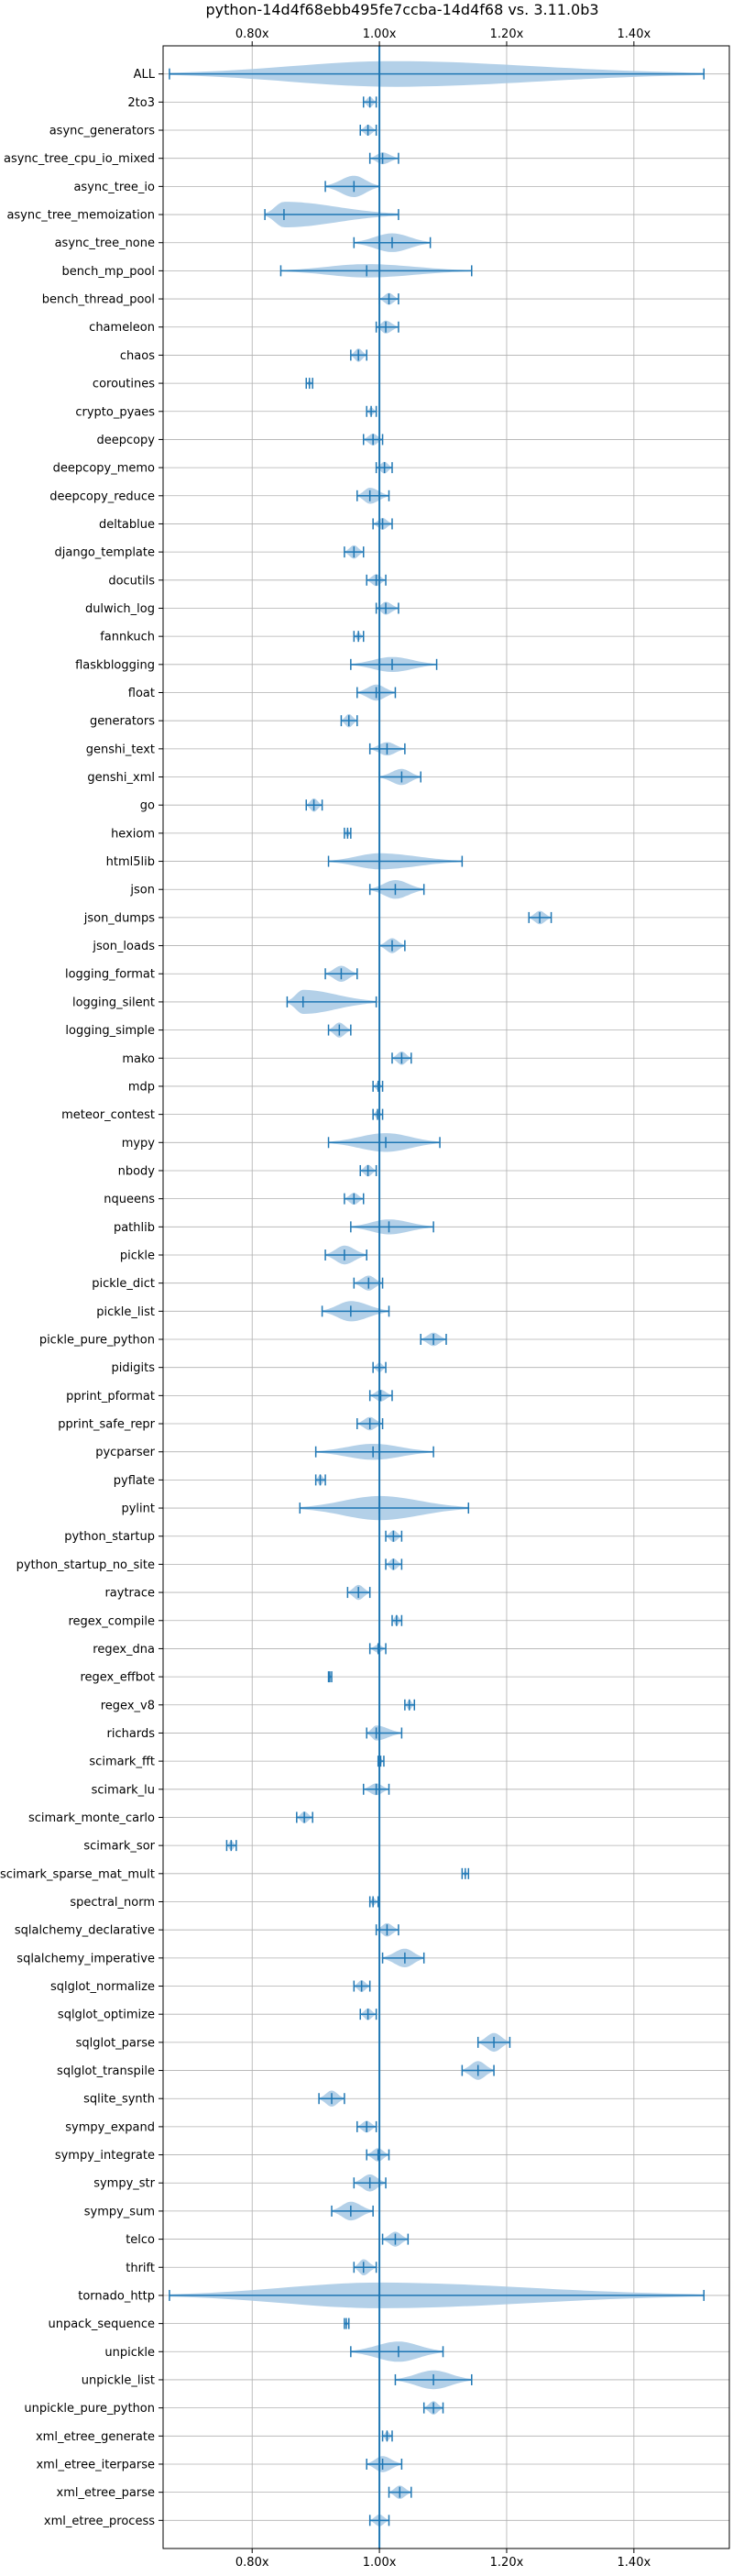 The height and width of the screenshot is (2576, 733). Describe the element at coordinates (355, 1312) in the screenshot. I see `violin-pickle_list` at that location.